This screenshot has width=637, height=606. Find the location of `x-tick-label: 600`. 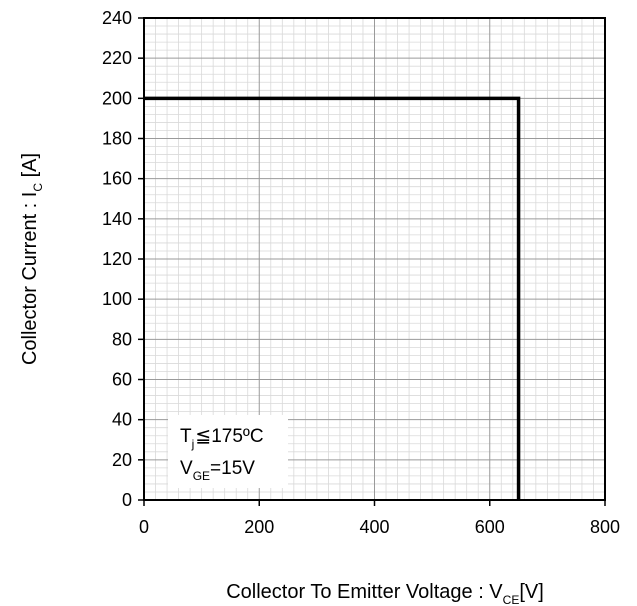

x-tick-label: 600 is located at coordinates (490, 527).